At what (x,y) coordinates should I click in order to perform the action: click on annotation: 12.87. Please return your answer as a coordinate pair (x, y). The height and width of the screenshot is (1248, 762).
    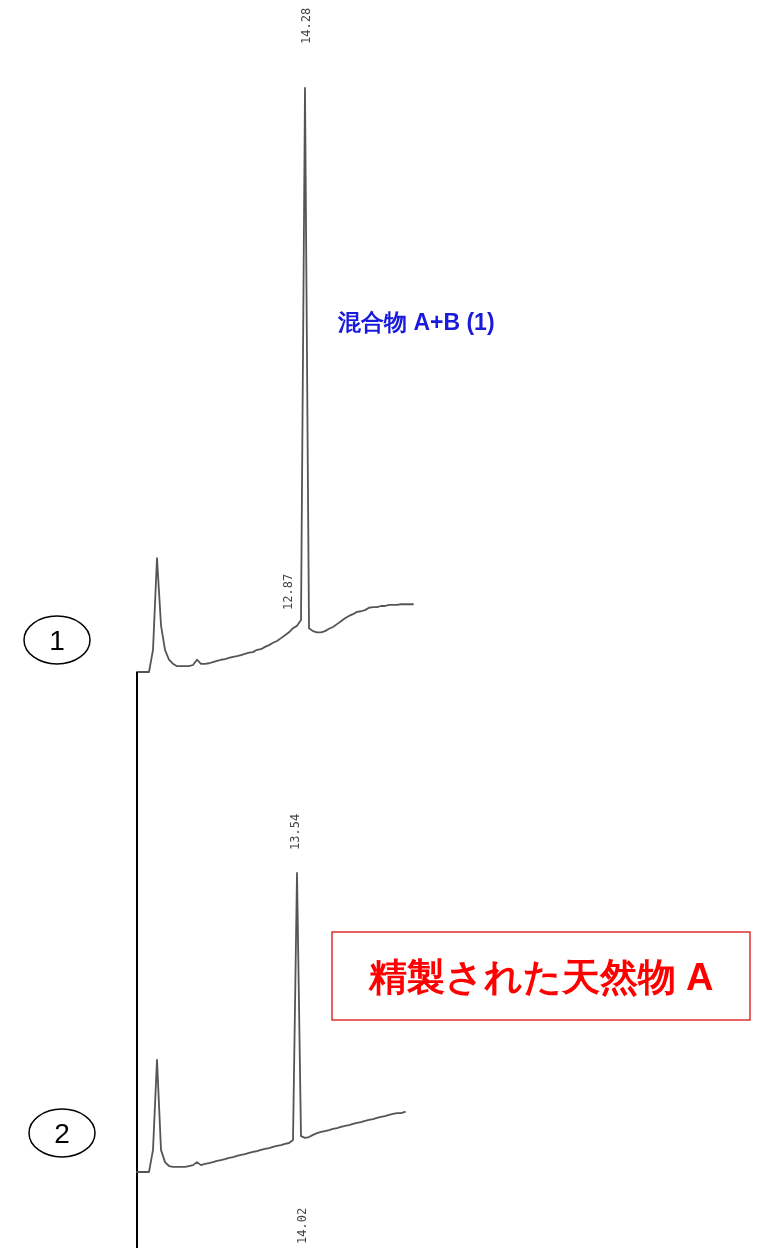
    Looking at the image, I should click on (288, 591).